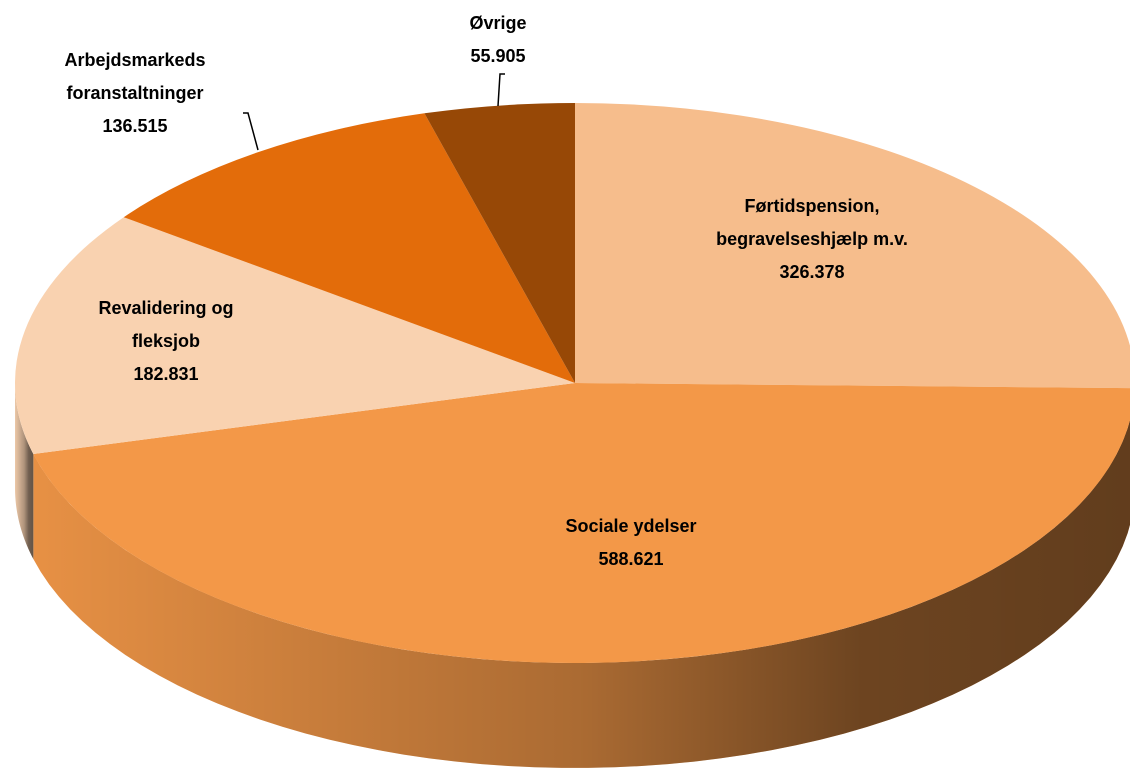 Image resolution: width=1130 pixels, height=776 pixels. What do you see at coordinates (166, 324) in the screenshot?
I see `slice-name: Revalidering og fleksjob` at bounding box center [166, 324].